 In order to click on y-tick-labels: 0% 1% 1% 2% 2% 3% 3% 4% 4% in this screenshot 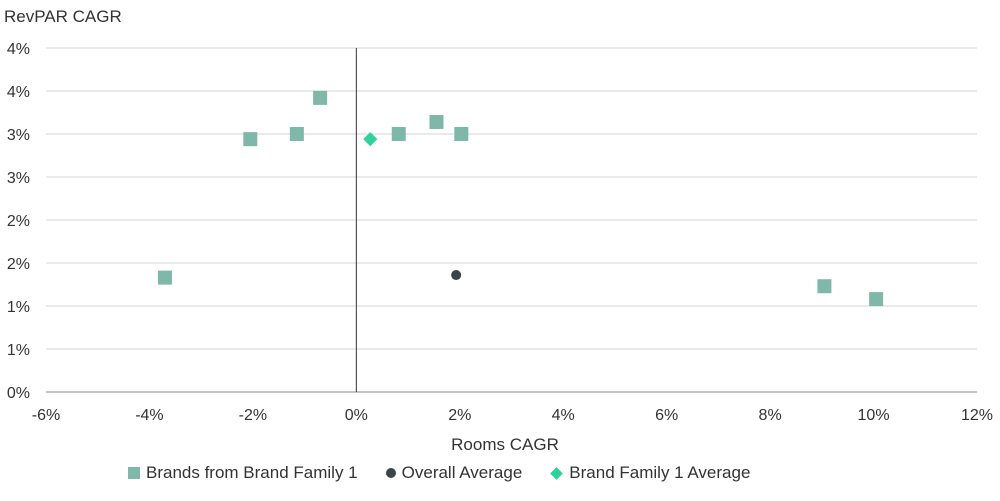, I will do `click(18, 221)`.